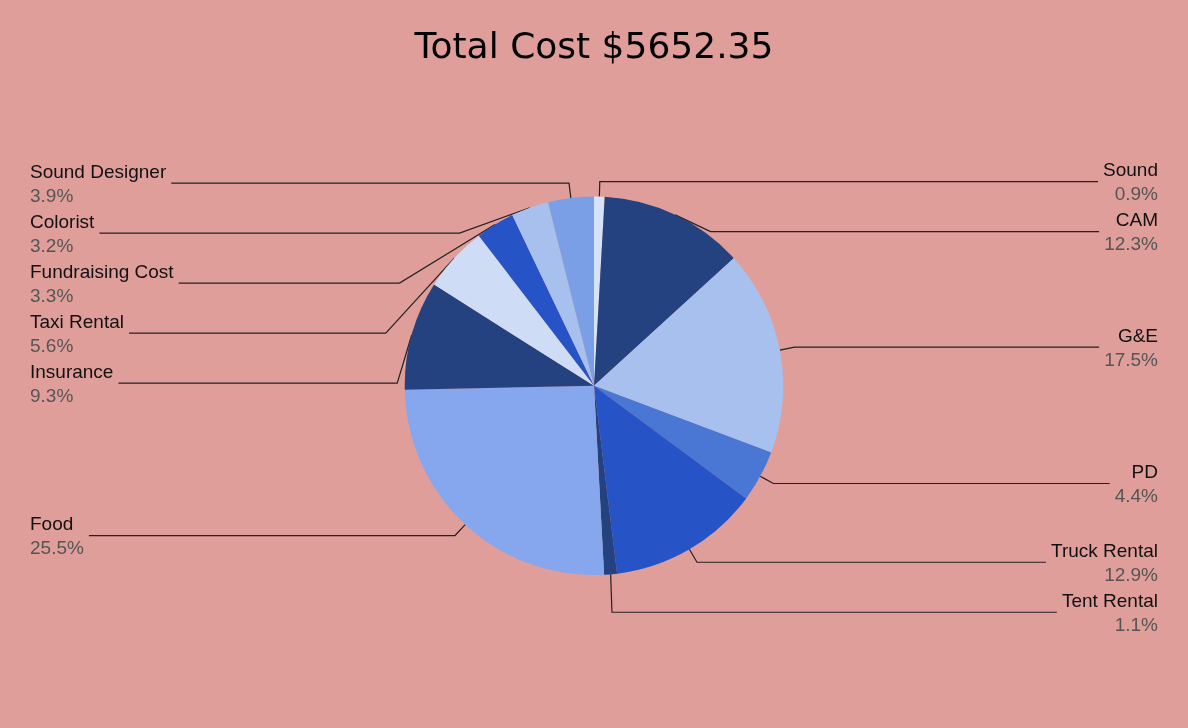 This screenshot has height=728, width=1188. What do you see at coordinates (1136, 495) in the screenshot?
I see `data-label: 4.4%` at bounding box center [1136, 495].